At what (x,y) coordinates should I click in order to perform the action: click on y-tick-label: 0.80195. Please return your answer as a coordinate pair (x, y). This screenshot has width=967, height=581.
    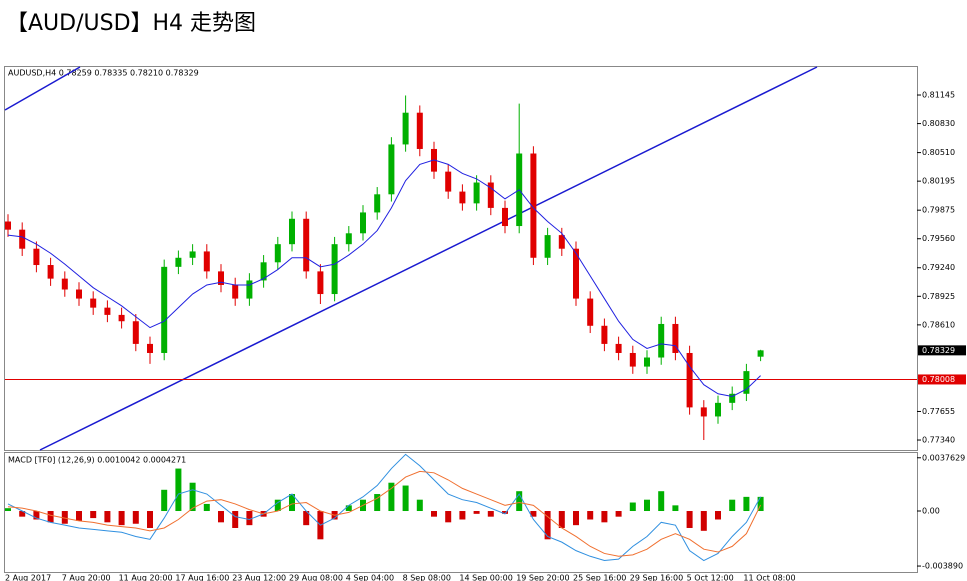
    Looking at the image, I should click on (938, 181).